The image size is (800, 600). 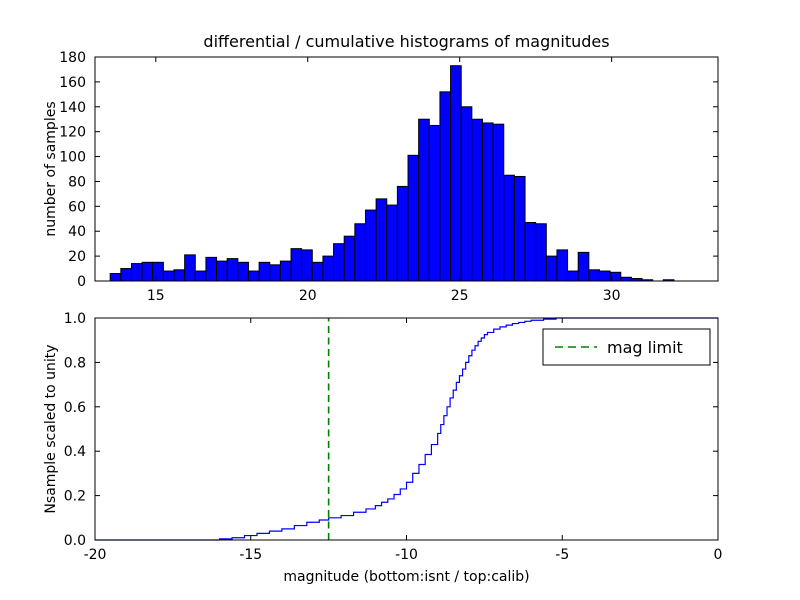 I want to click on y-tick-label: 40, so click(x=77, y=232).